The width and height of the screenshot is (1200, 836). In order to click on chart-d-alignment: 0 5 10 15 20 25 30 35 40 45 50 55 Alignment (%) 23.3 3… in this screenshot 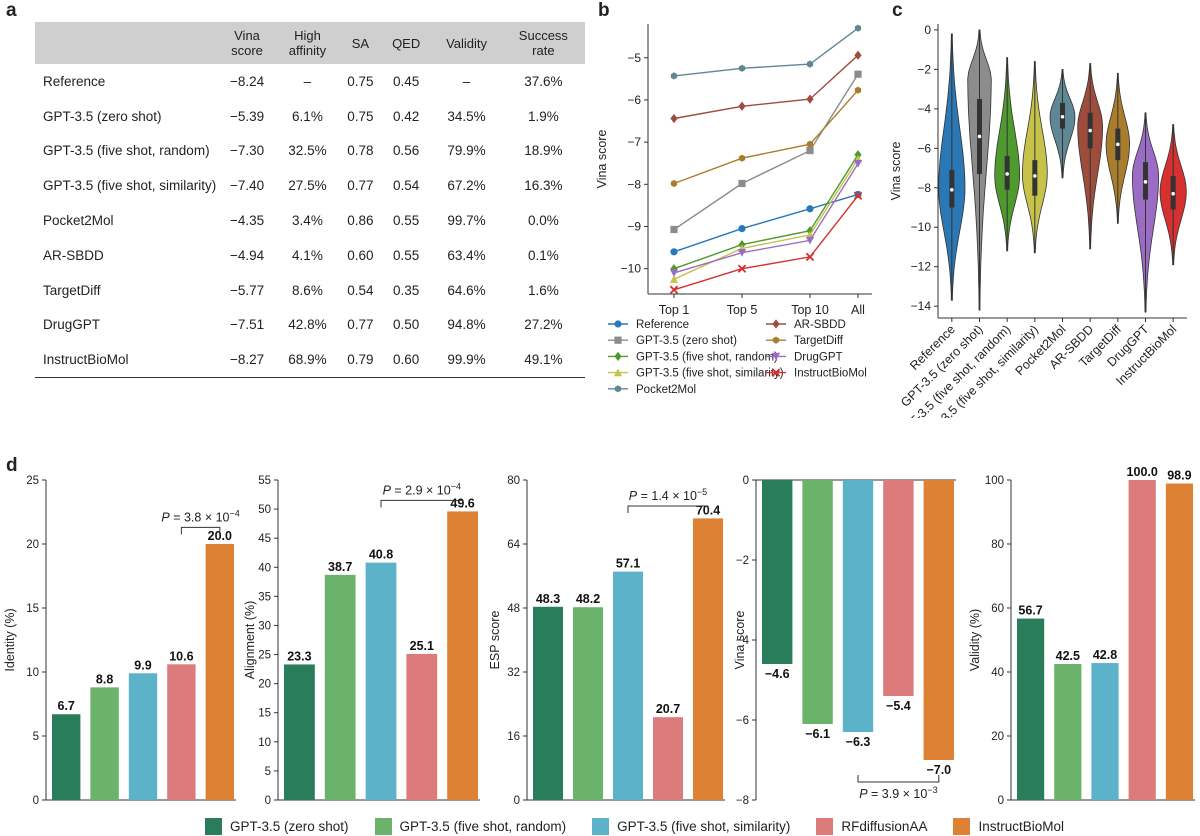, I will do `click(361, 641)`.